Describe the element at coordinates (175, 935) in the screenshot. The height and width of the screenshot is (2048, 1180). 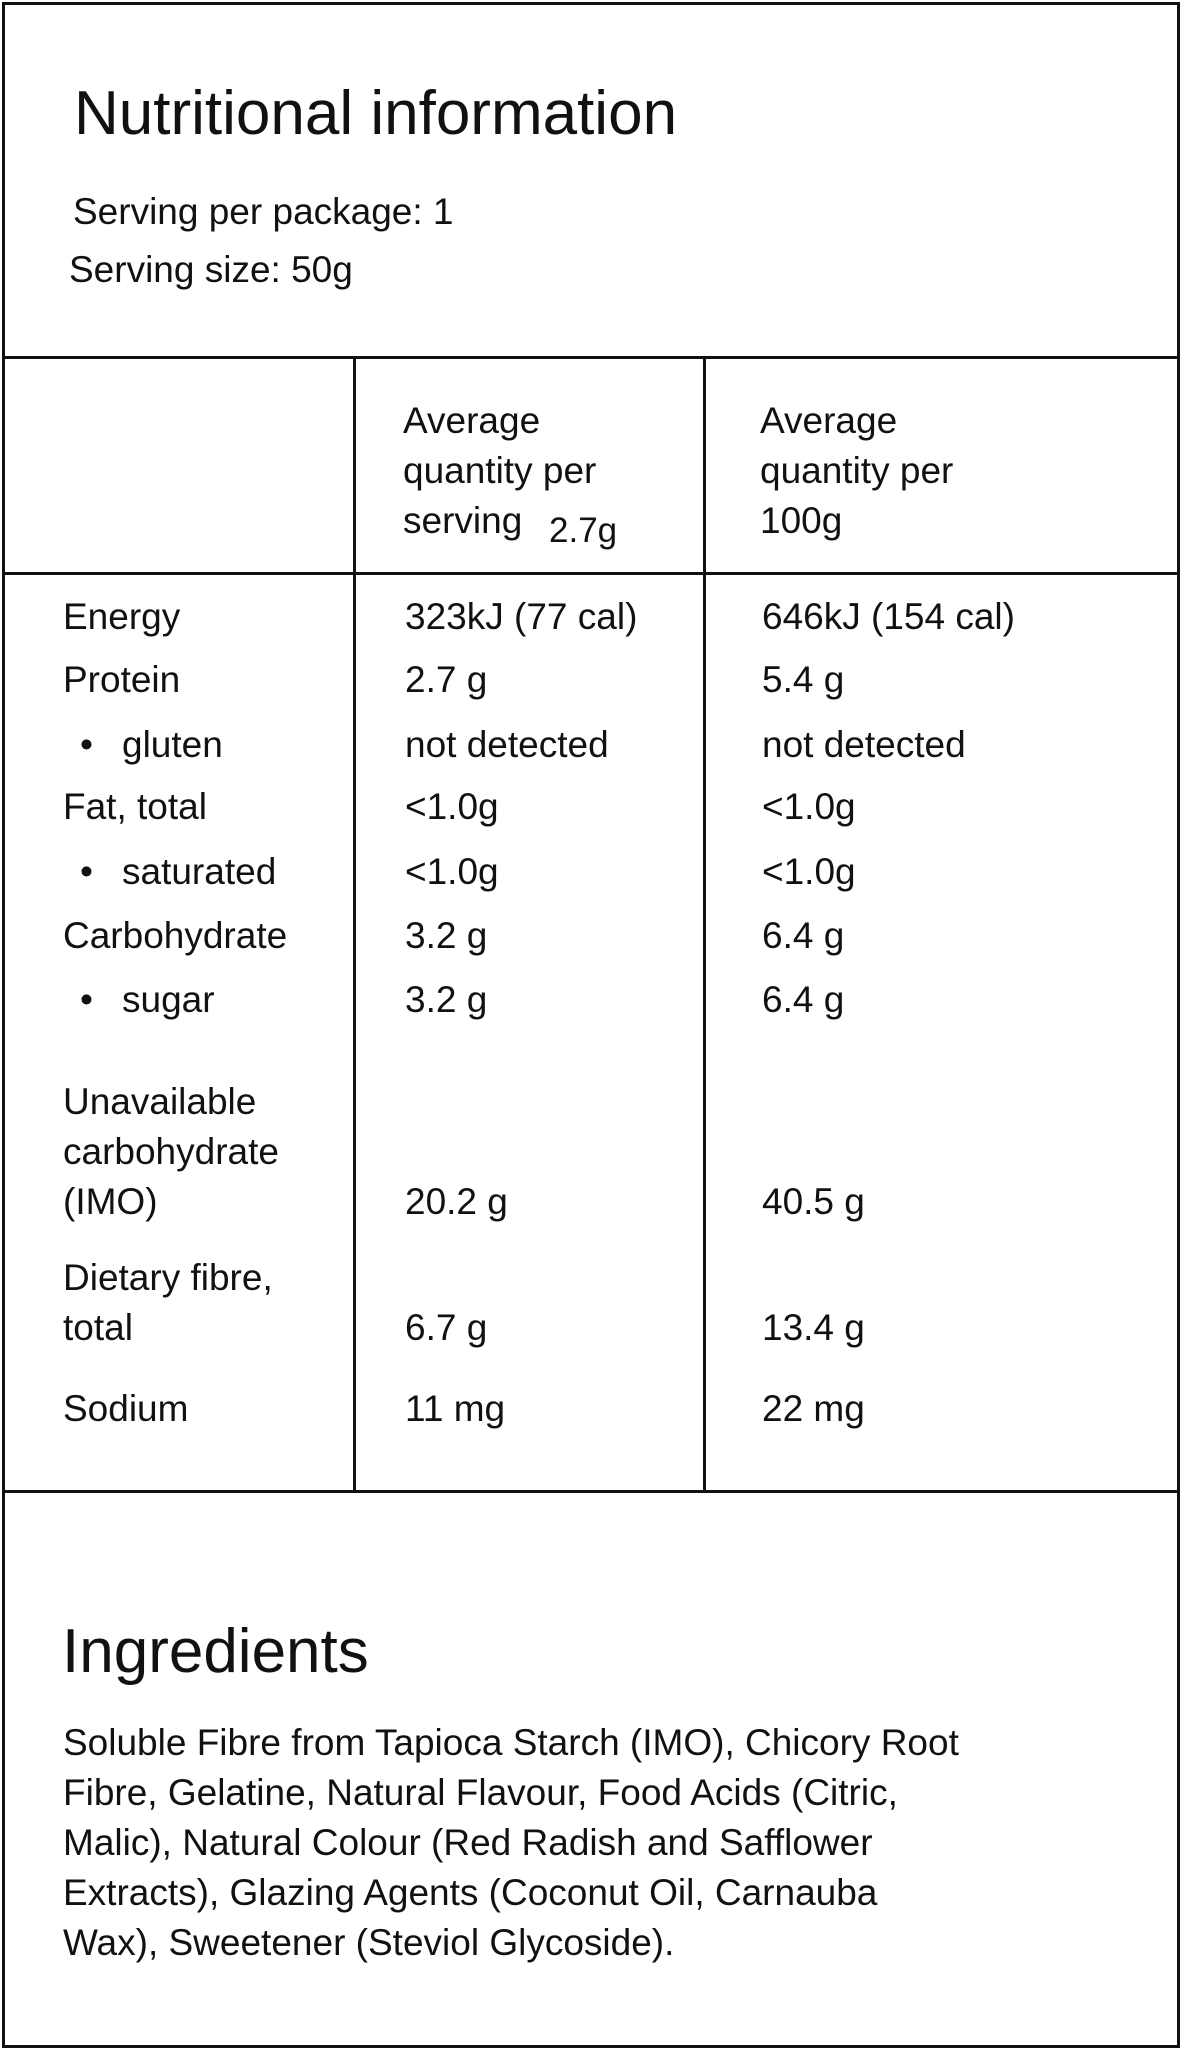
I see `row-label: Carbohydrate` at that location.